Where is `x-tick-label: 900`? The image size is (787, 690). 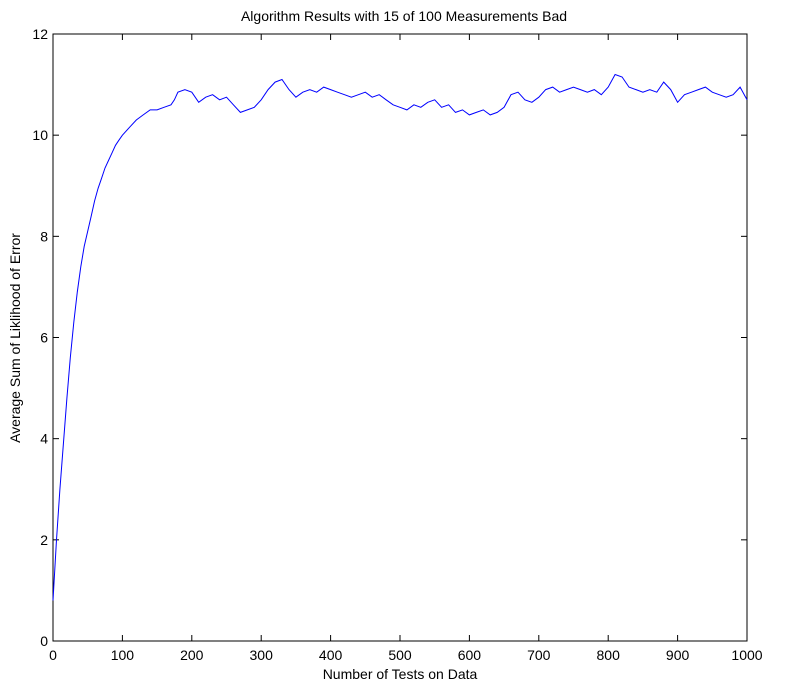 x-tick-label: 900 is located at coordinates (678, 655).